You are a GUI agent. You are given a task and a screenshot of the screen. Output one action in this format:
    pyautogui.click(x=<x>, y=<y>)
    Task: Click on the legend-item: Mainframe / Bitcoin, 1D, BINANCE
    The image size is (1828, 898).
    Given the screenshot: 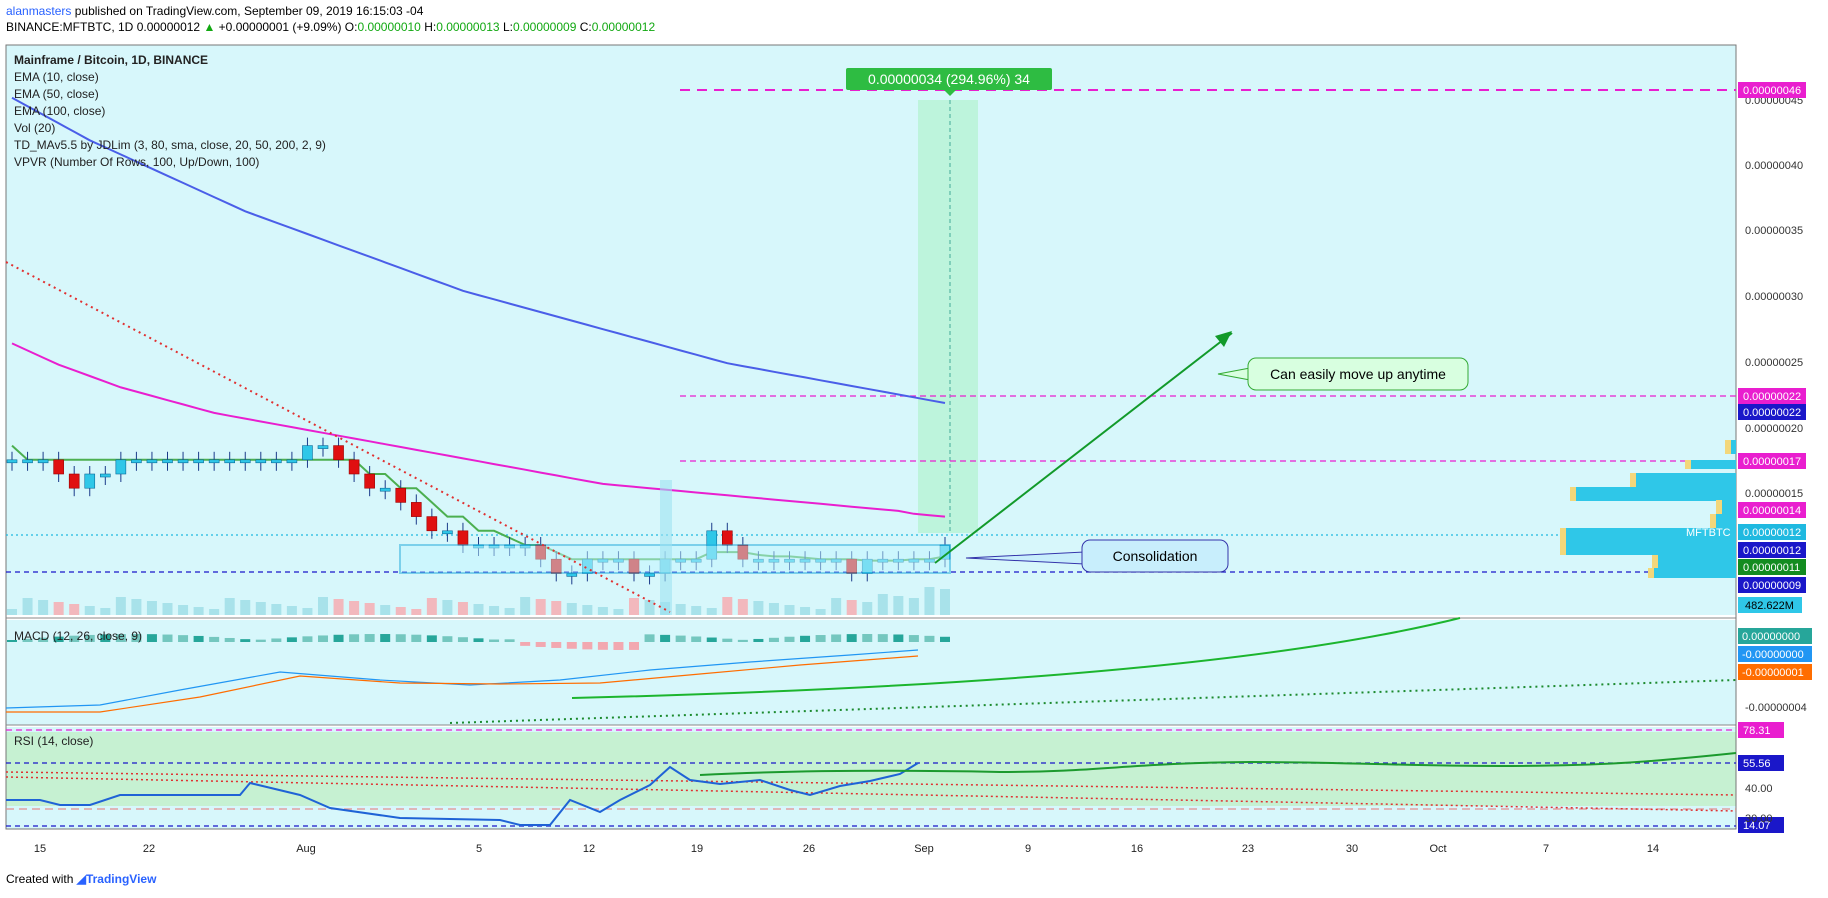 What is the action you would take?
    pyautogui.click(x=111, y=60)
    